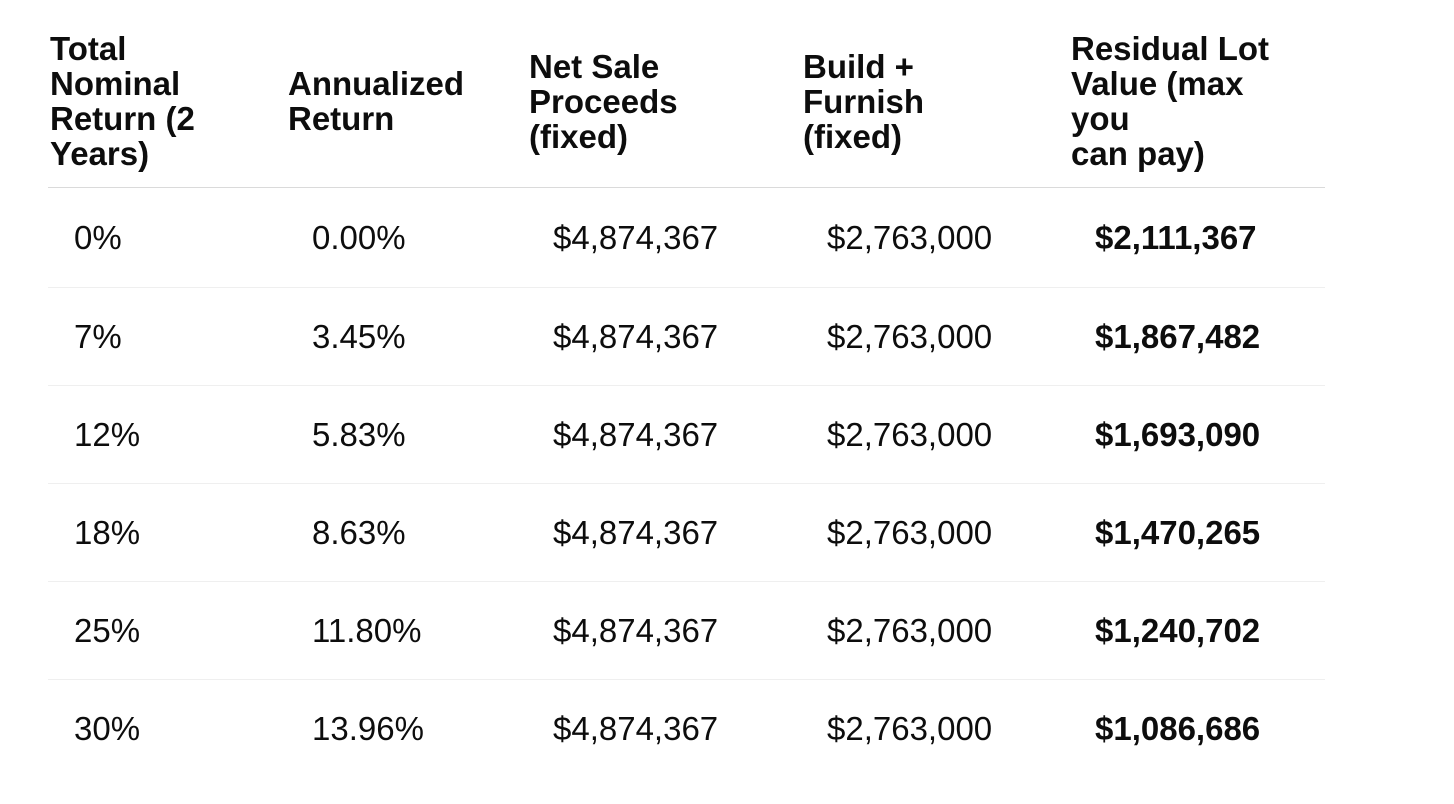 The image size is (1454, 804). I want to click on column-header-residual-lot-value: Residual Lot Value (max you can pay), so click(1197, 94).